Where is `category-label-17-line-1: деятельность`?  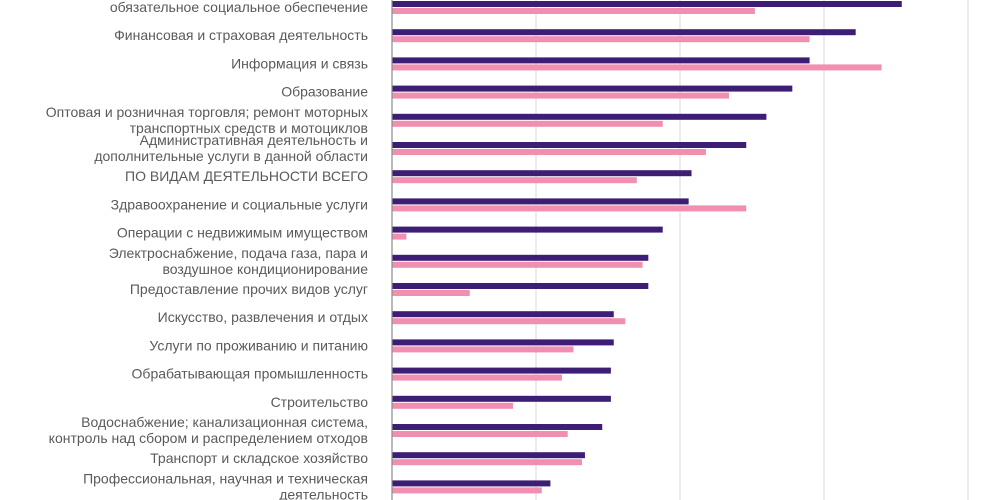 category-label-17-line-1: деятельность is located at coordinates (323, 493).